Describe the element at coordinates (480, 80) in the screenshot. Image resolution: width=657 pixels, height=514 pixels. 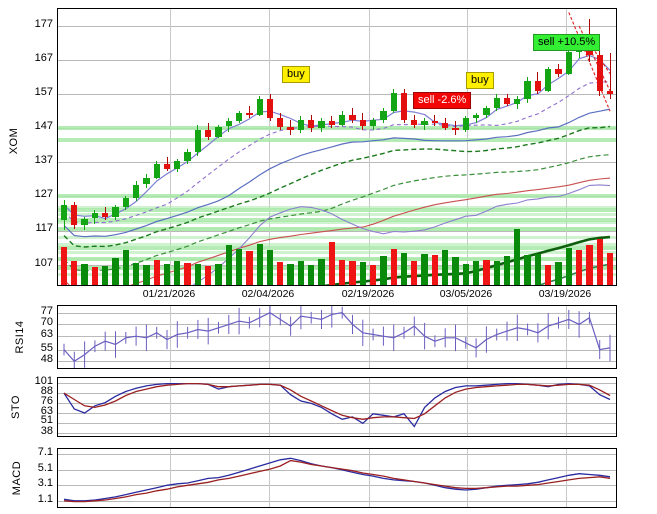
I see `signal-label-buy-2: buy` at that location.